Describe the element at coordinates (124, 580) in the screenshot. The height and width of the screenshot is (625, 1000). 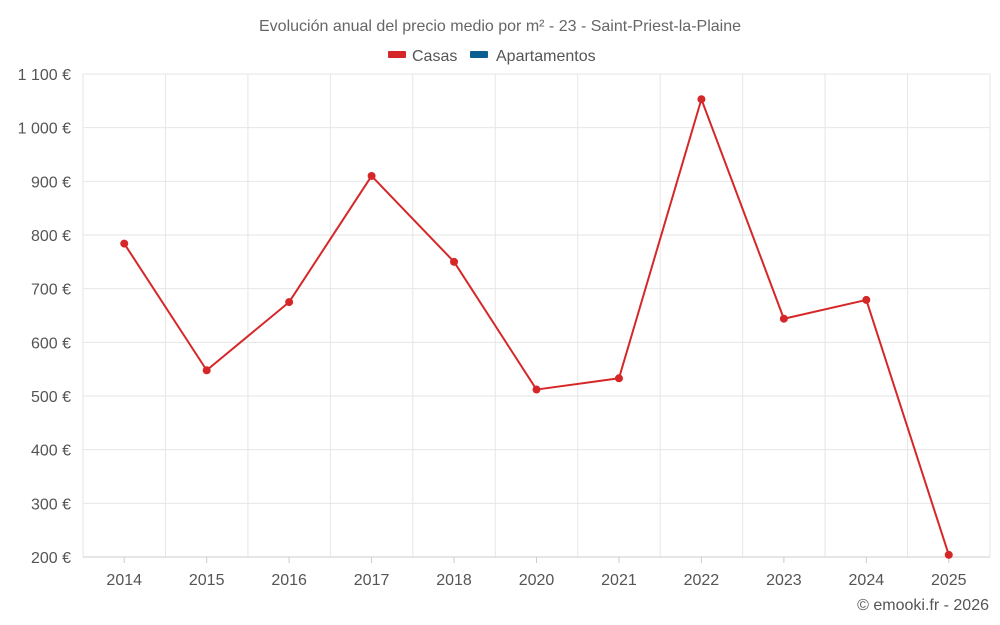
I see `x-tick-label: 2014` at that location.